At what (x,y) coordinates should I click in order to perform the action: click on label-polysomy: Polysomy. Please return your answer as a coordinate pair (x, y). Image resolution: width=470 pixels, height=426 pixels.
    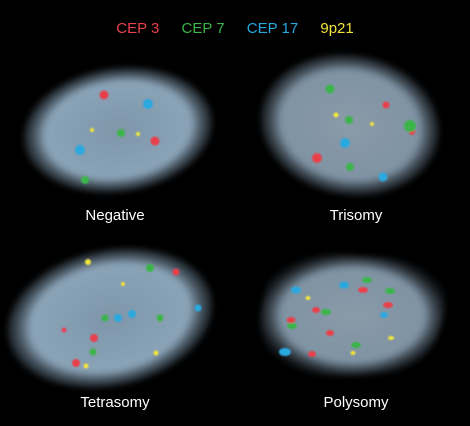
    Looking at the image, I should click on (356, 402).